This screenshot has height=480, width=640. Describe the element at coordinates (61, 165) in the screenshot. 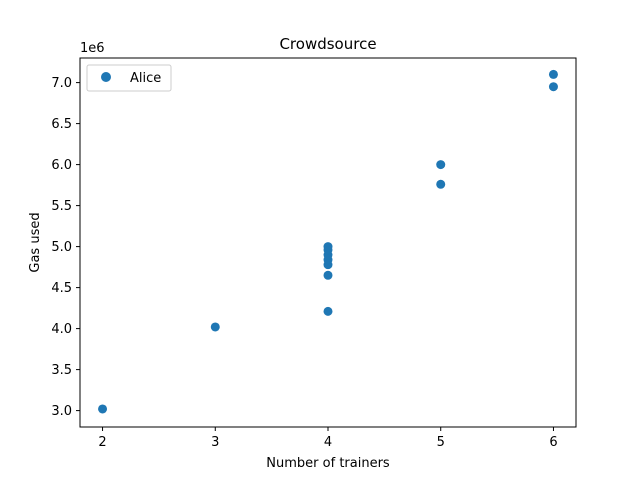

I see `y-tick-label: 6.0` at that location.